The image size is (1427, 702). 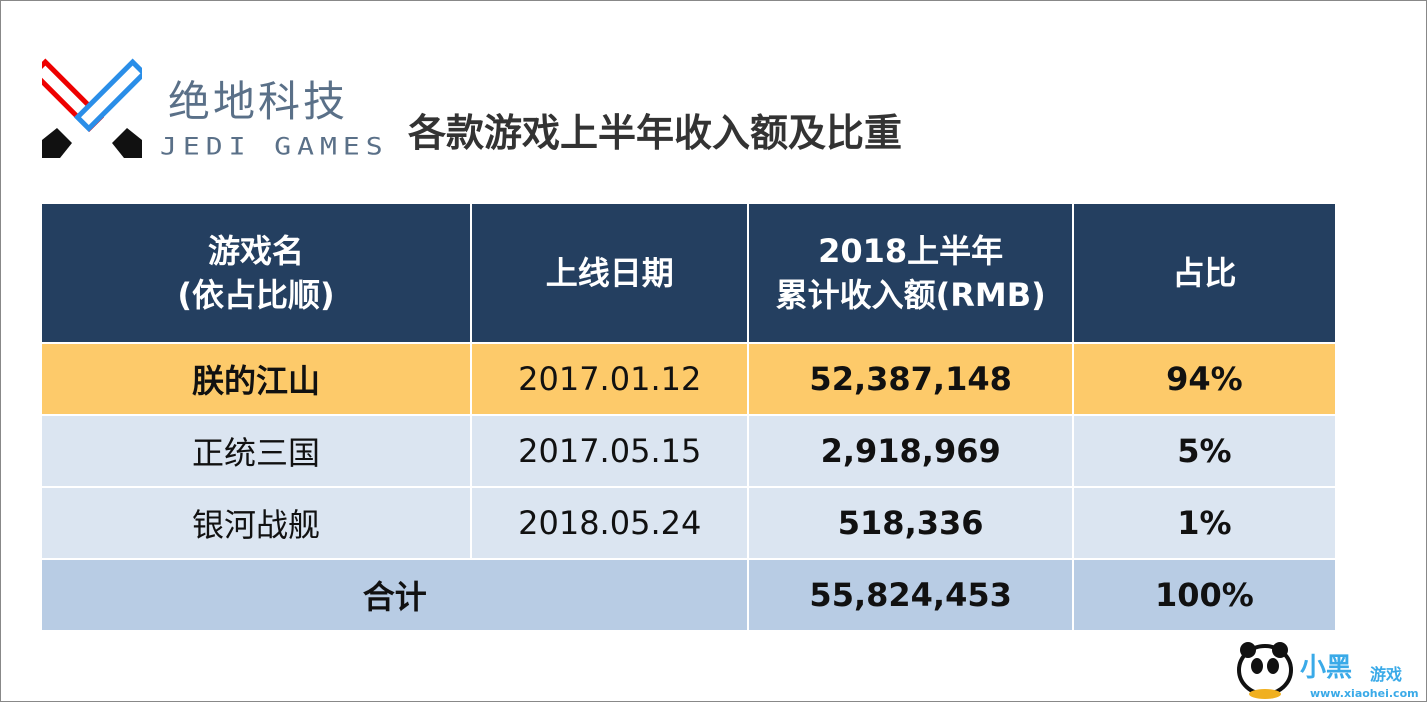 I want to click on header-text: 游戏名, so click(x=255, y=251).